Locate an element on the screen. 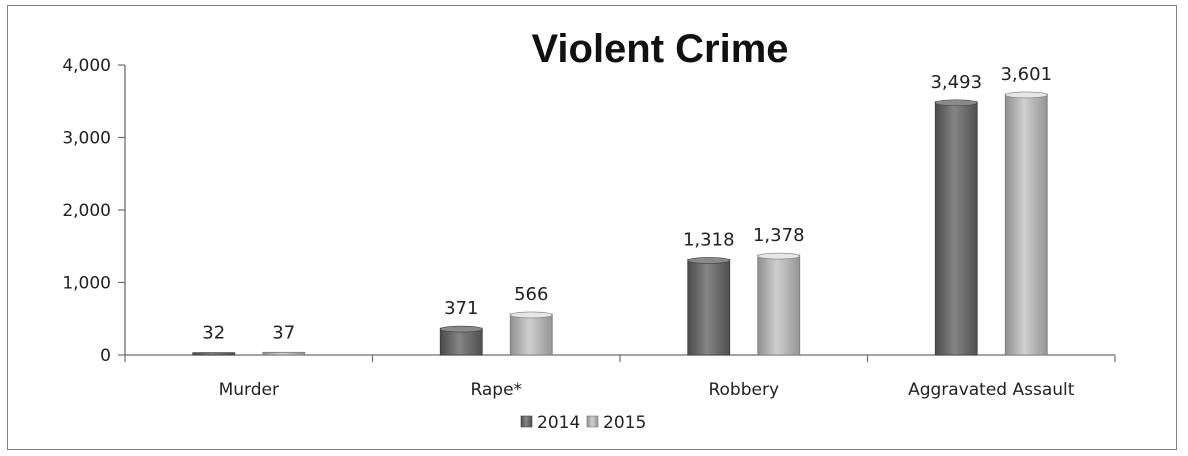 This screenshot has width=1188, height=456. category-label: Rape* is located at coordinates (496, 390).